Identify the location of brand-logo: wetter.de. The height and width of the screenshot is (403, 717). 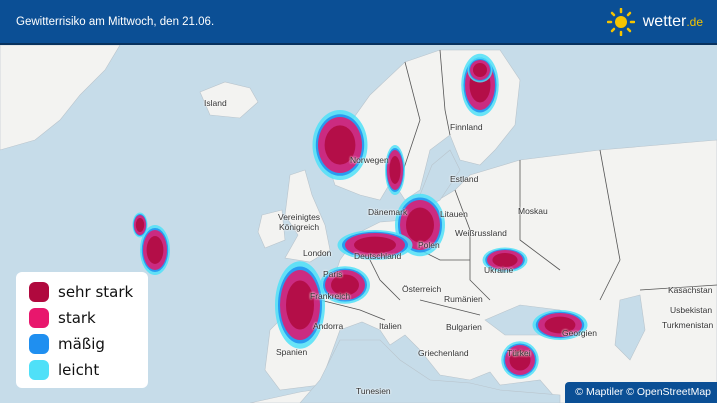
(654, 21).